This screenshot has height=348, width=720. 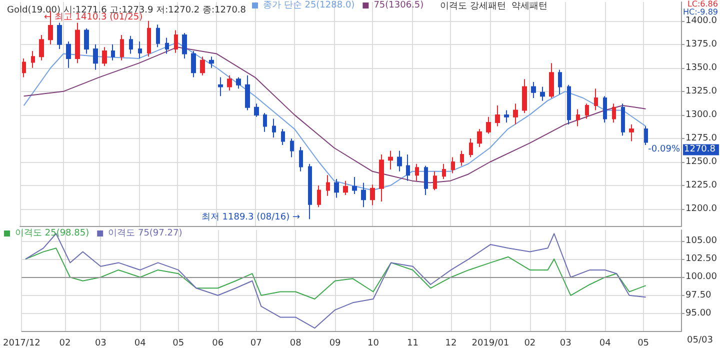 What do you see at coordinates (702, 185) in the screenshot?
I see `y-tick-label: 1225.0` at bounding box center [702, 185].